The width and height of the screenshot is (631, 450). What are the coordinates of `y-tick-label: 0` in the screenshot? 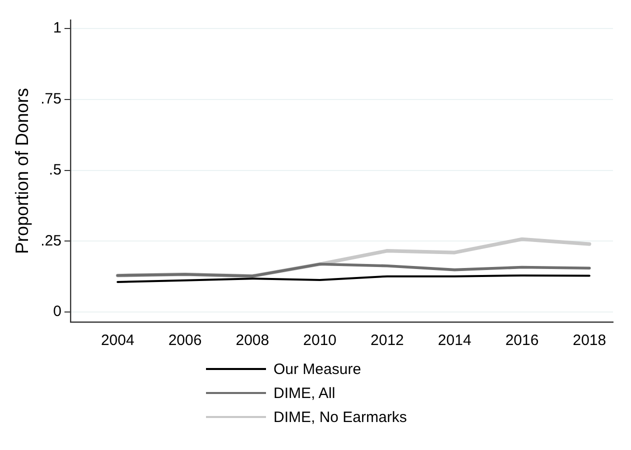 It's located at (57, 311).